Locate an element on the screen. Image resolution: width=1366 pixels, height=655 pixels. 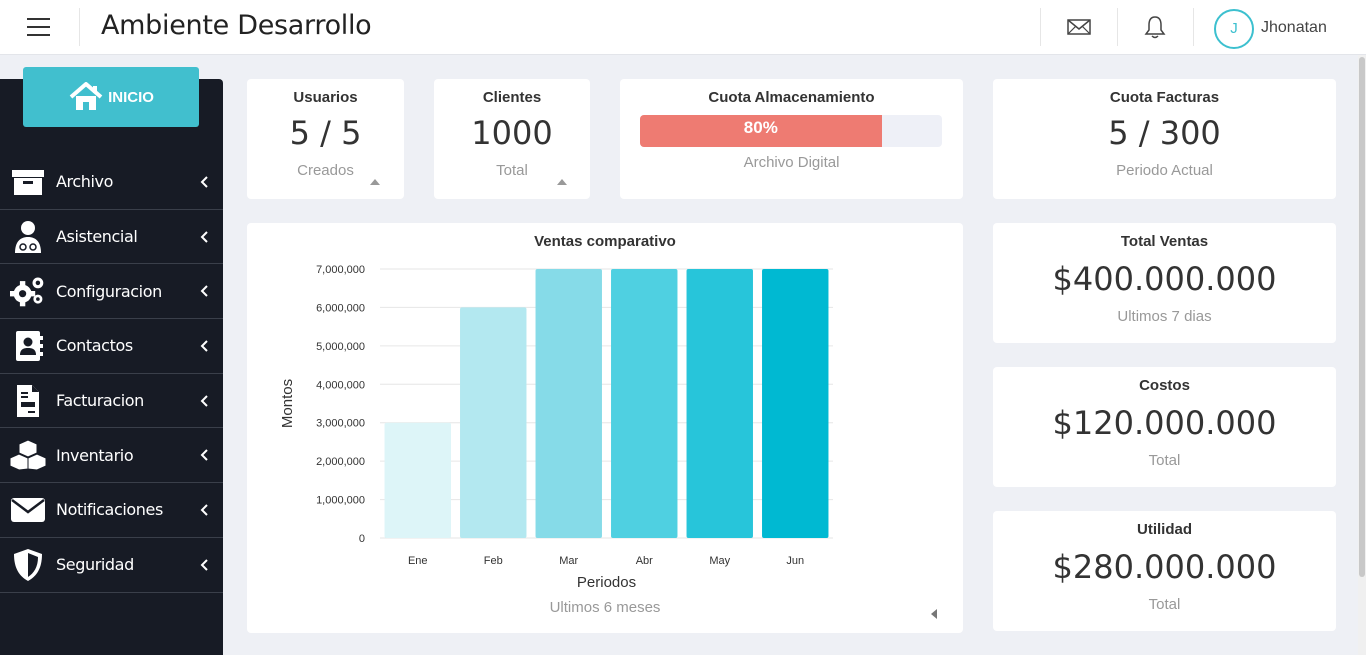
bar-abr is located at coordinates (644, 403).